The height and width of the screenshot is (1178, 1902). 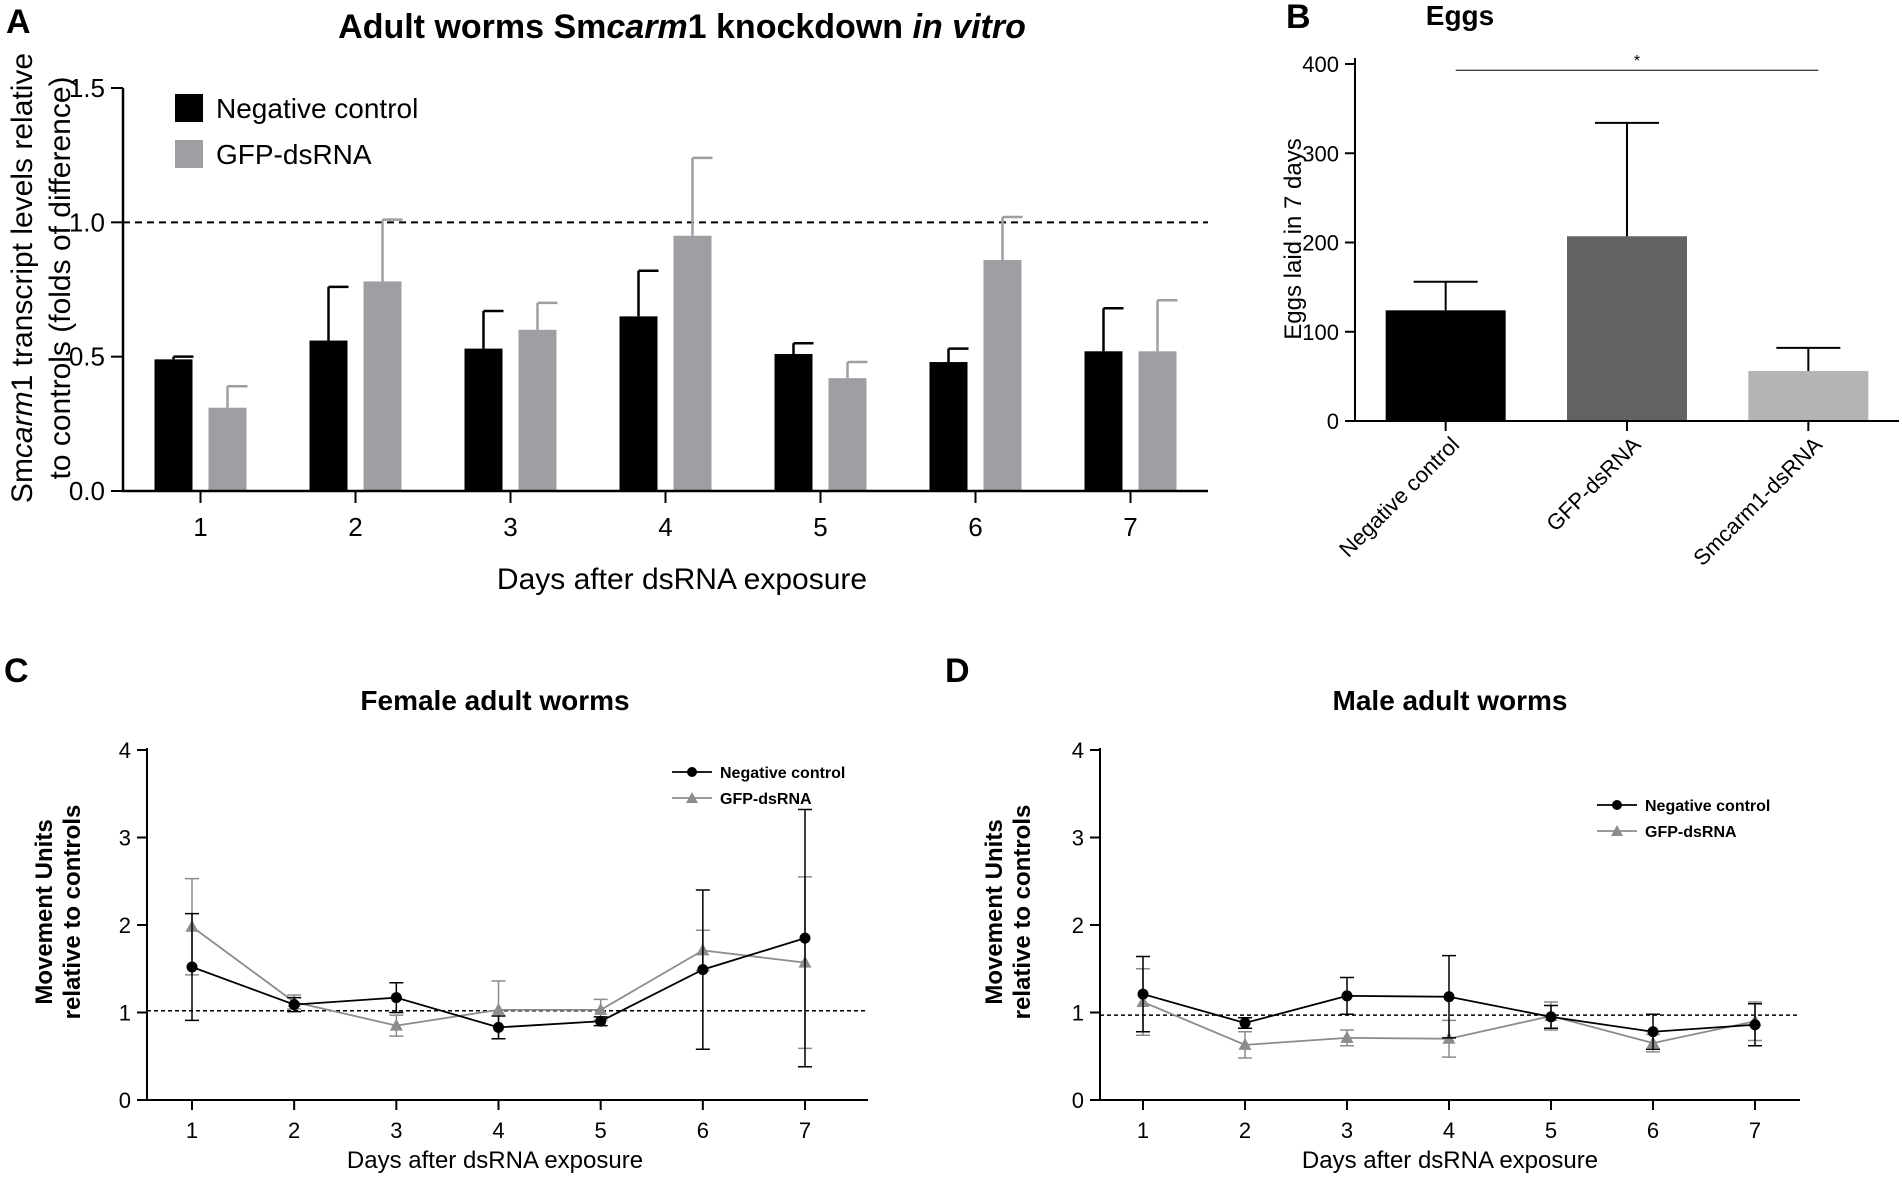 What do you see at coordinates (1130, 527) in the screenshot?
I see `x-tick-label: 7` at bounding box center [1130, 527].